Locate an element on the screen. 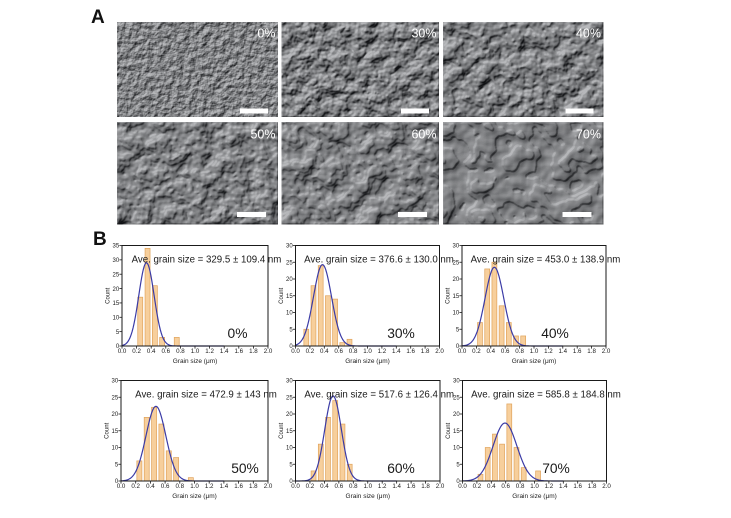 This screenshot has width=731, height=518. svg-text: 60% is located at coordinates (401, 468).